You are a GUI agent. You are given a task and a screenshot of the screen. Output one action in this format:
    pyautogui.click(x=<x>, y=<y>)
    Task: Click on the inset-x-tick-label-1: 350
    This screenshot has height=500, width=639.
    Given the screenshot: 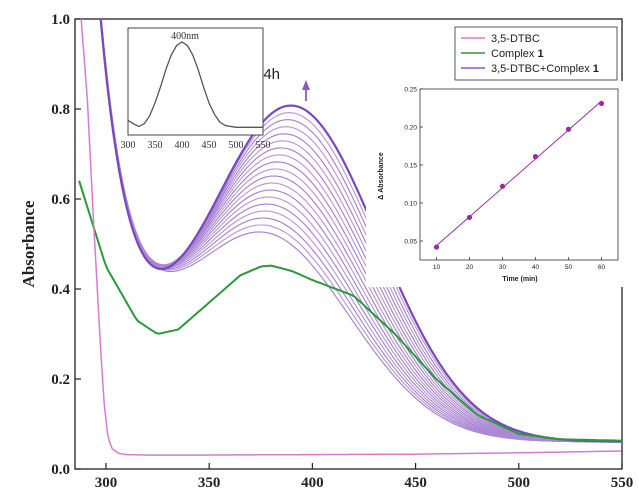 What is the action you would take?
    pyautogui.click(x=155, y=145)
    